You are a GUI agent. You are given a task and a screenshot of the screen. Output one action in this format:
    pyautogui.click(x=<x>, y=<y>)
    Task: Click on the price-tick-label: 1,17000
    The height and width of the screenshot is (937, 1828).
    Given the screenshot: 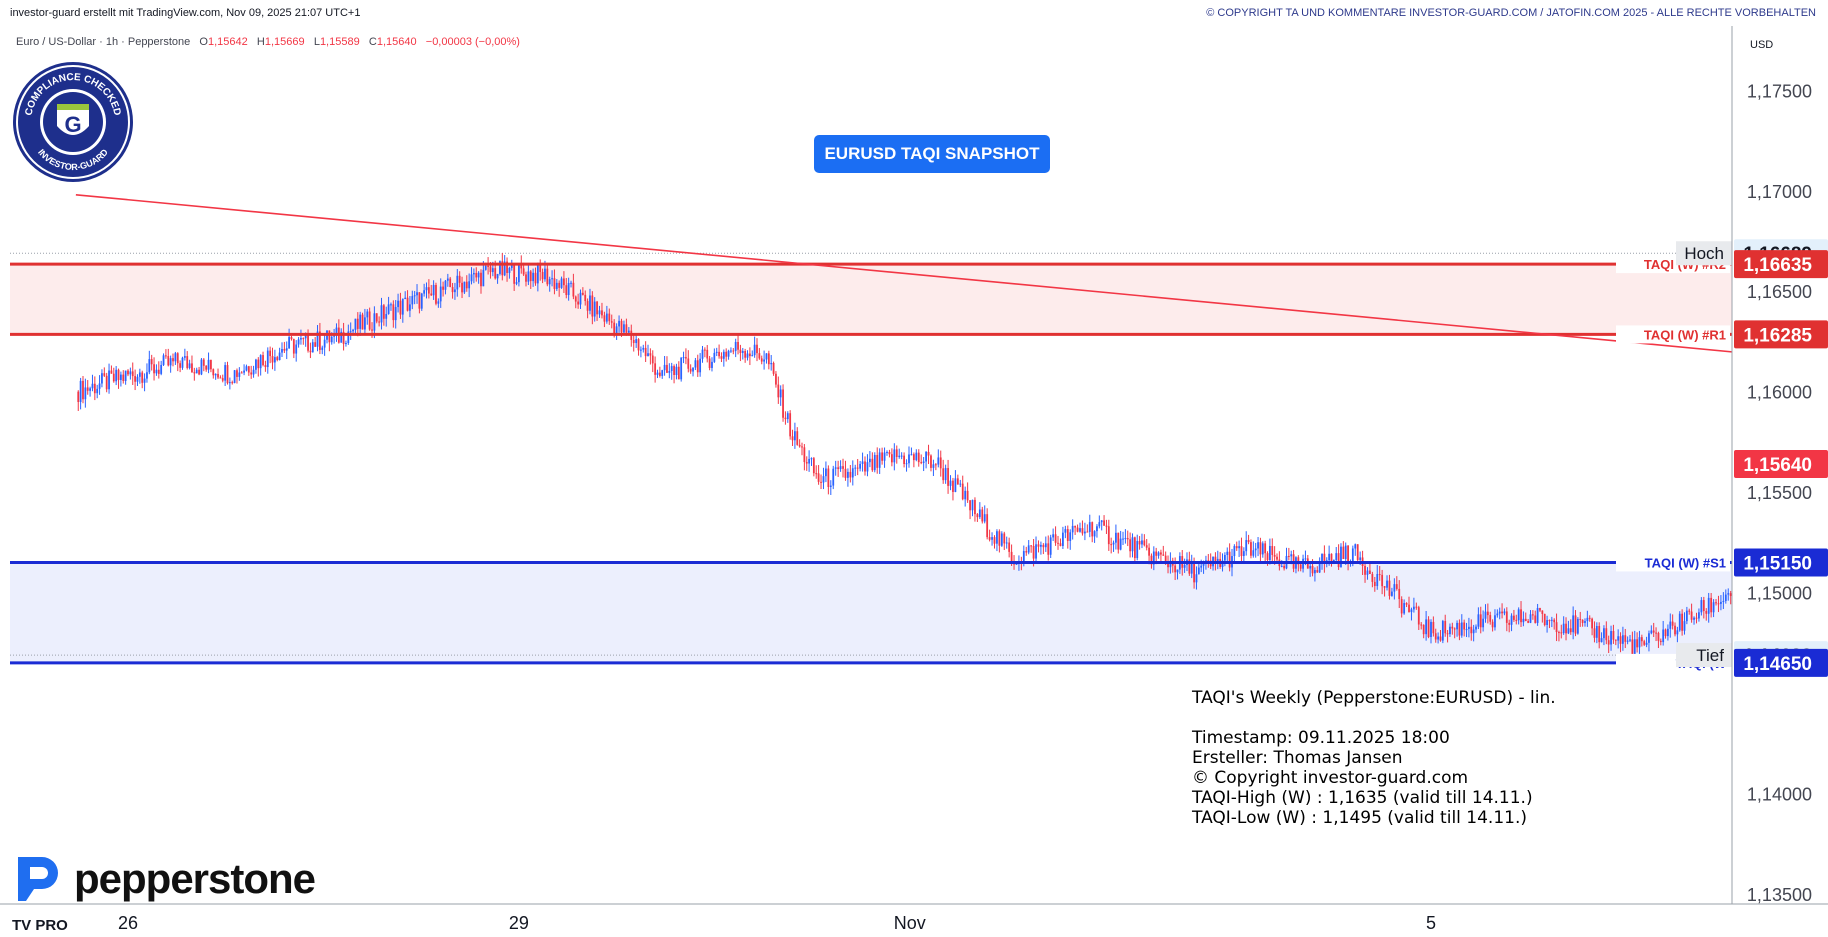 What is the action you would take?
    pyautogui.click(x=1779, y=192)
    